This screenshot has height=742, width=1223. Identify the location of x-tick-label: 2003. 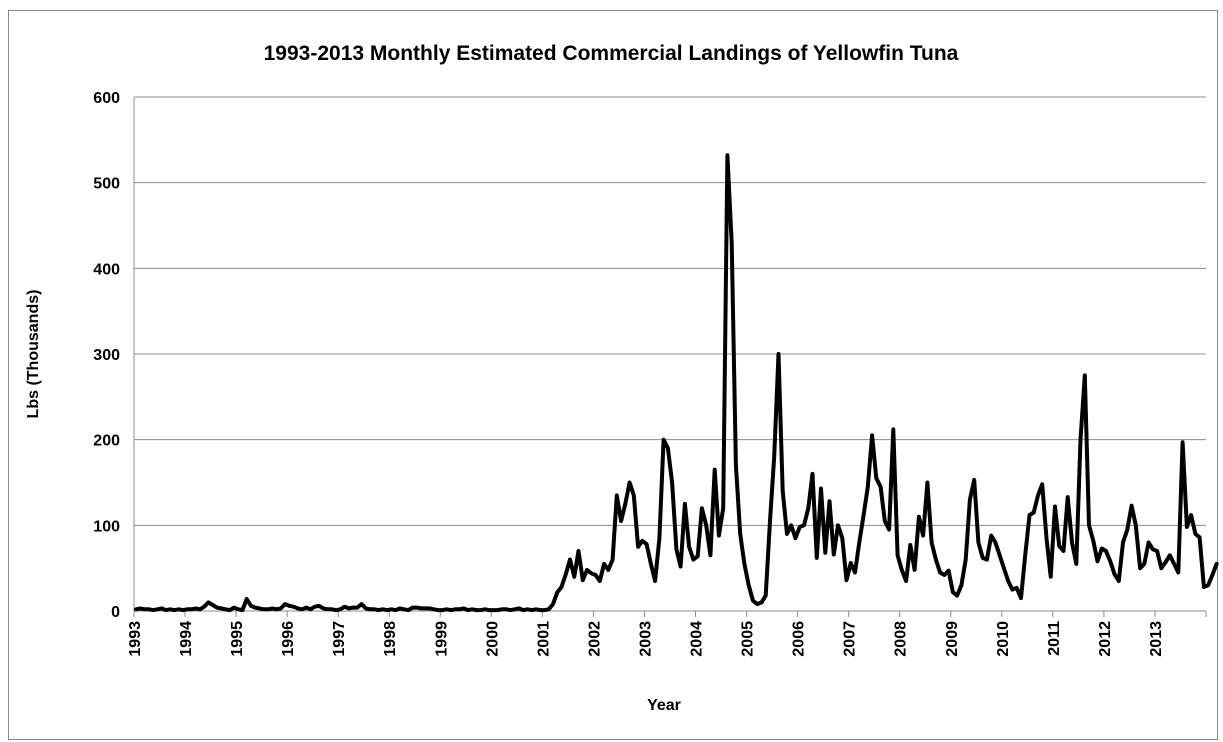
(645, 639).